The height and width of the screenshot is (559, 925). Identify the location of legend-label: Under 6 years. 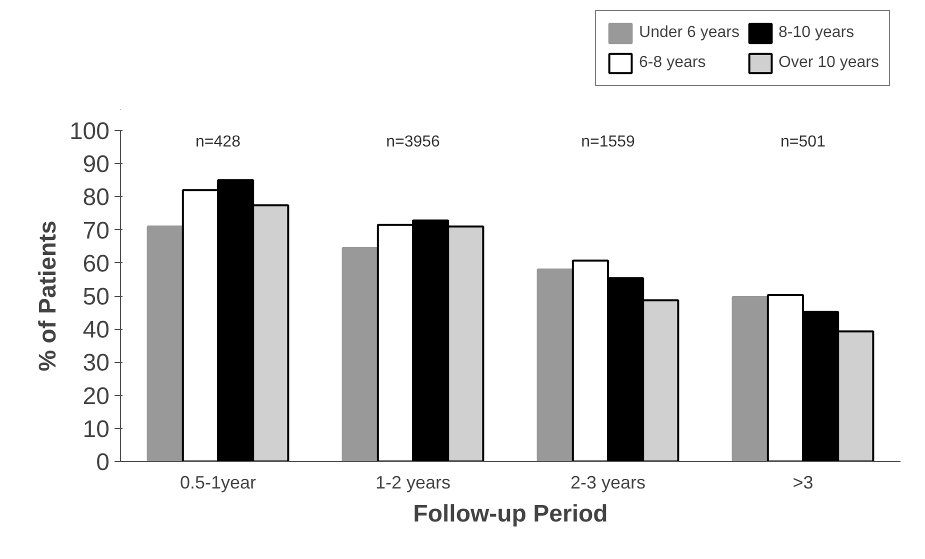
(689, 33).